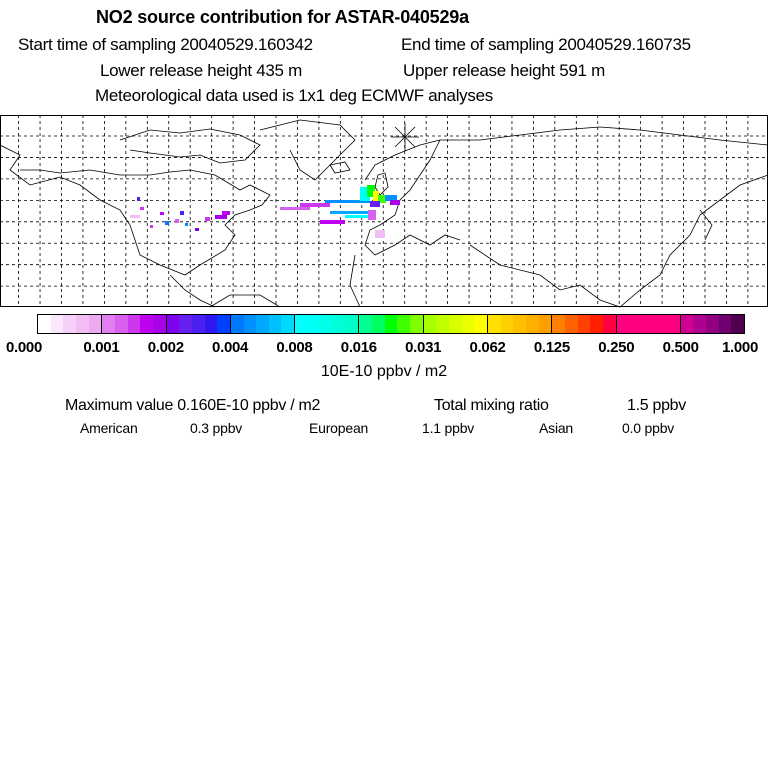 The image size is (768, 768). Describe the element at coordinates (201, 70) in the screenshot. I see `lower-release-height: Lower release height 435 m` at that location.